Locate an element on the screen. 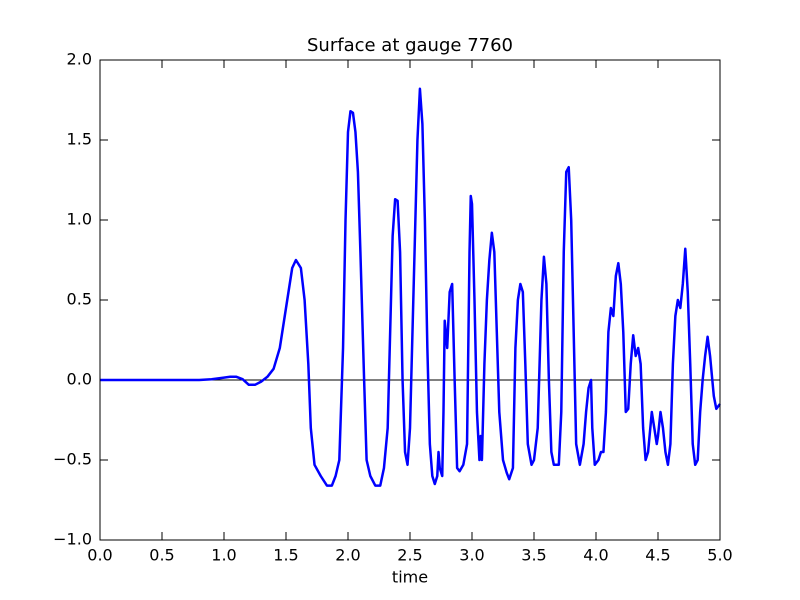  x-tick-label: 3.0 is located at coordinates (471, 555).